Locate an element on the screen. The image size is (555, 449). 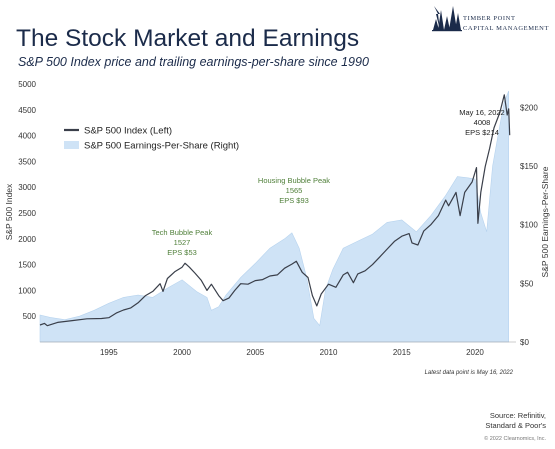
annotation-housing-title: Housing Bubble Peak is located at coordinates (294, 180).